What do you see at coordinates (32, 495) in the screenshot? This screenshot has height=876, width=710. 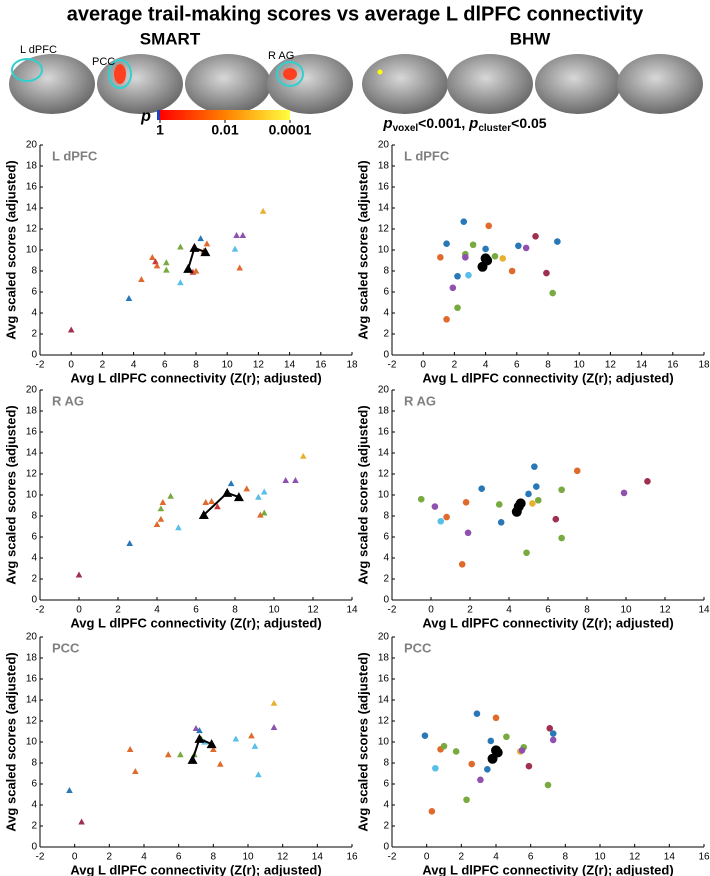 I see `y-tick-label: 10` at bounding box center [32, 495].